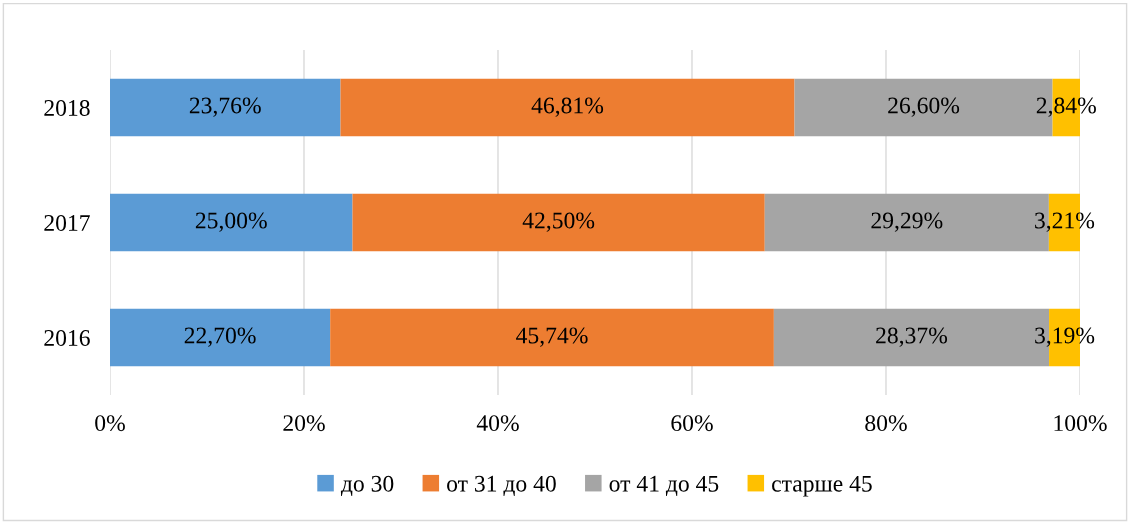 This screenshot has width=1130, height=522. Describe the element at coordinates (886, 423) in the screenshot. I see `x-tick-label: 80%` at that location.